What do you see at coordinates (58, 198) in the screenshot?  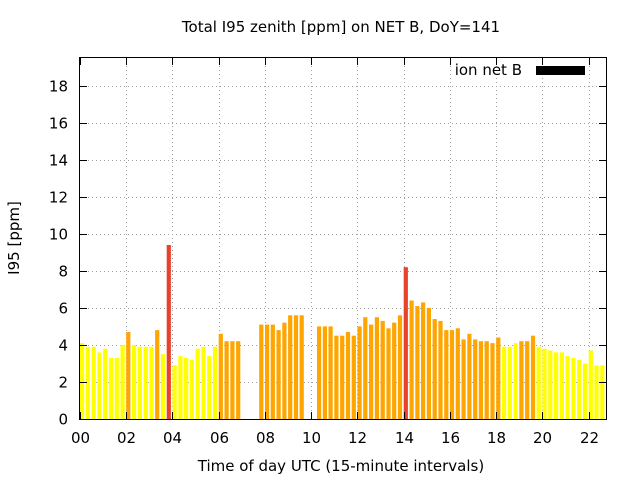 I see `y-tick-label: 12` at bounding box center [58, 198].